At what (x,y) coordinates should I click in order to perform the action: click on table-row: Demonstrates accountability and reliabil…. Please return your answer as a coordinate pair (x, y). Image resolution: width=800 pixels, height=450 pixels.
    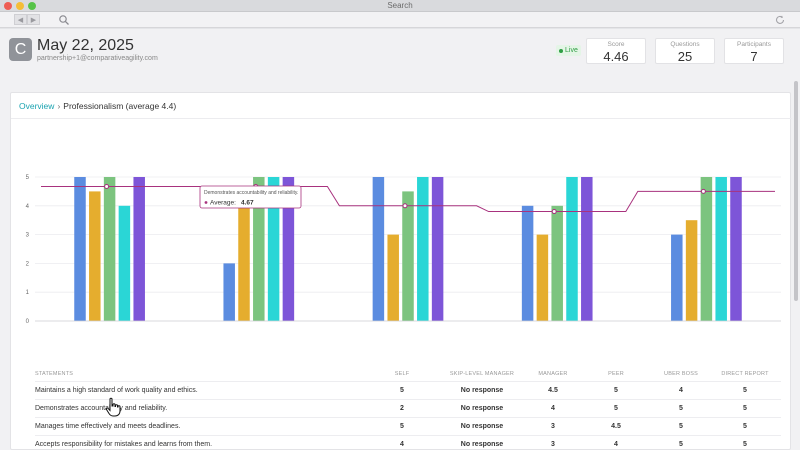
    Looking at the image, I should click on (408, 408).